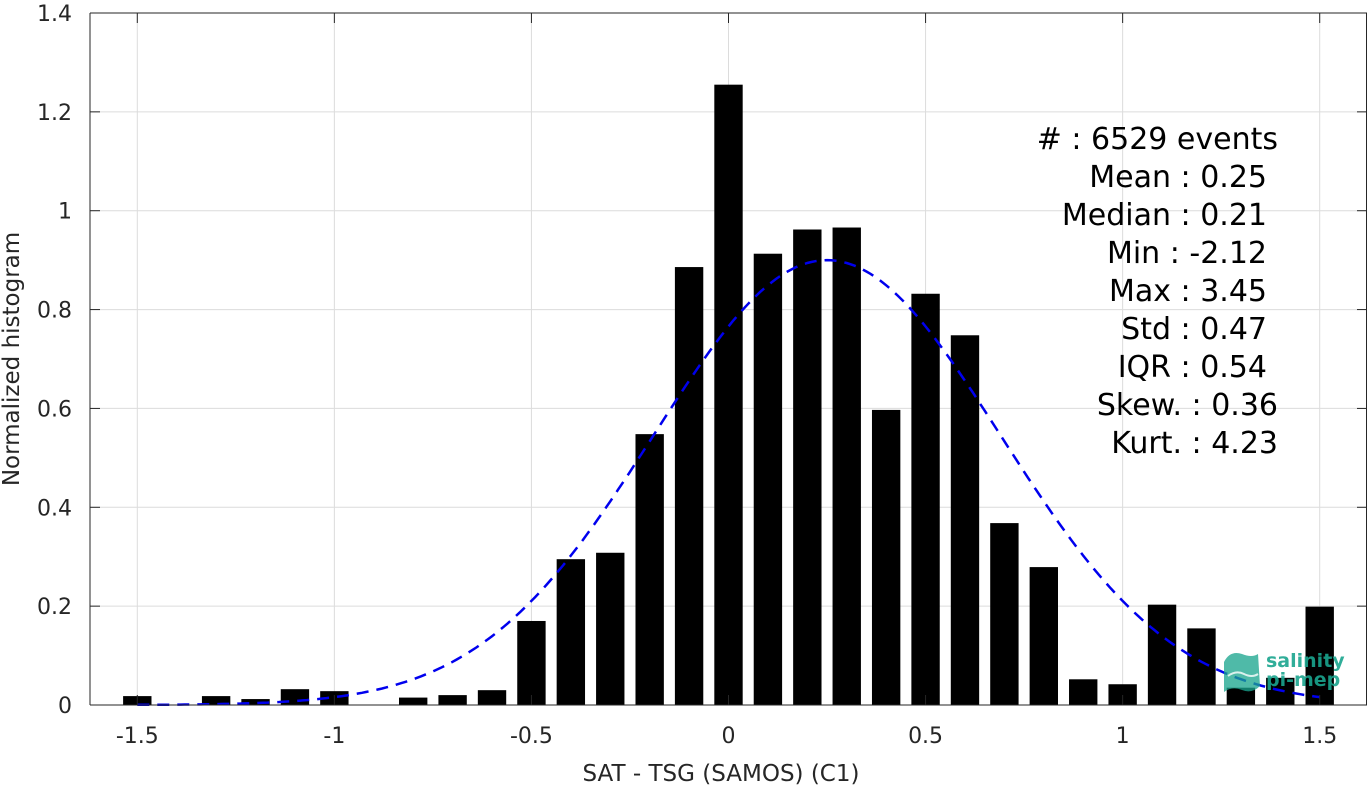  What do you see at coordinates (65, 212) in the screenshot?
I see `y-tick-label: 1` at bounding box center [65, 212].